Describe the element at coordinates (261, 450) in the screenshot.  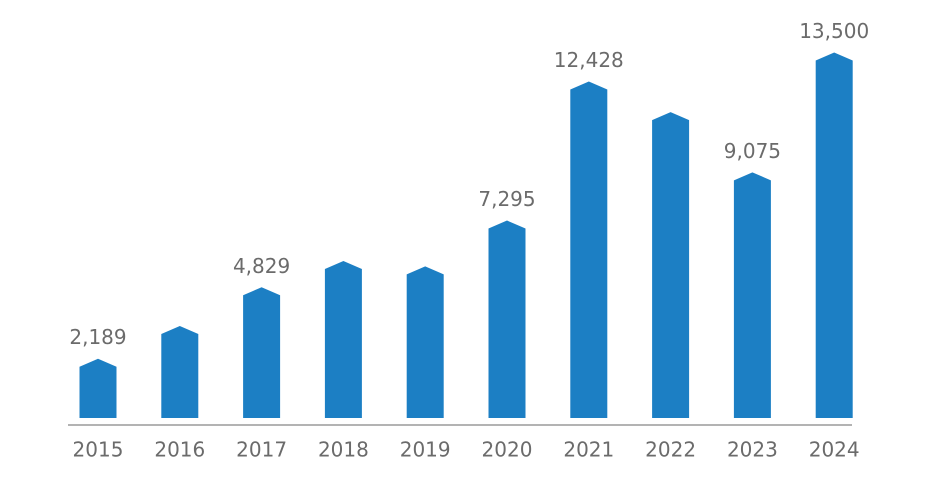
I see `x-tick-label: 2017` at that location.